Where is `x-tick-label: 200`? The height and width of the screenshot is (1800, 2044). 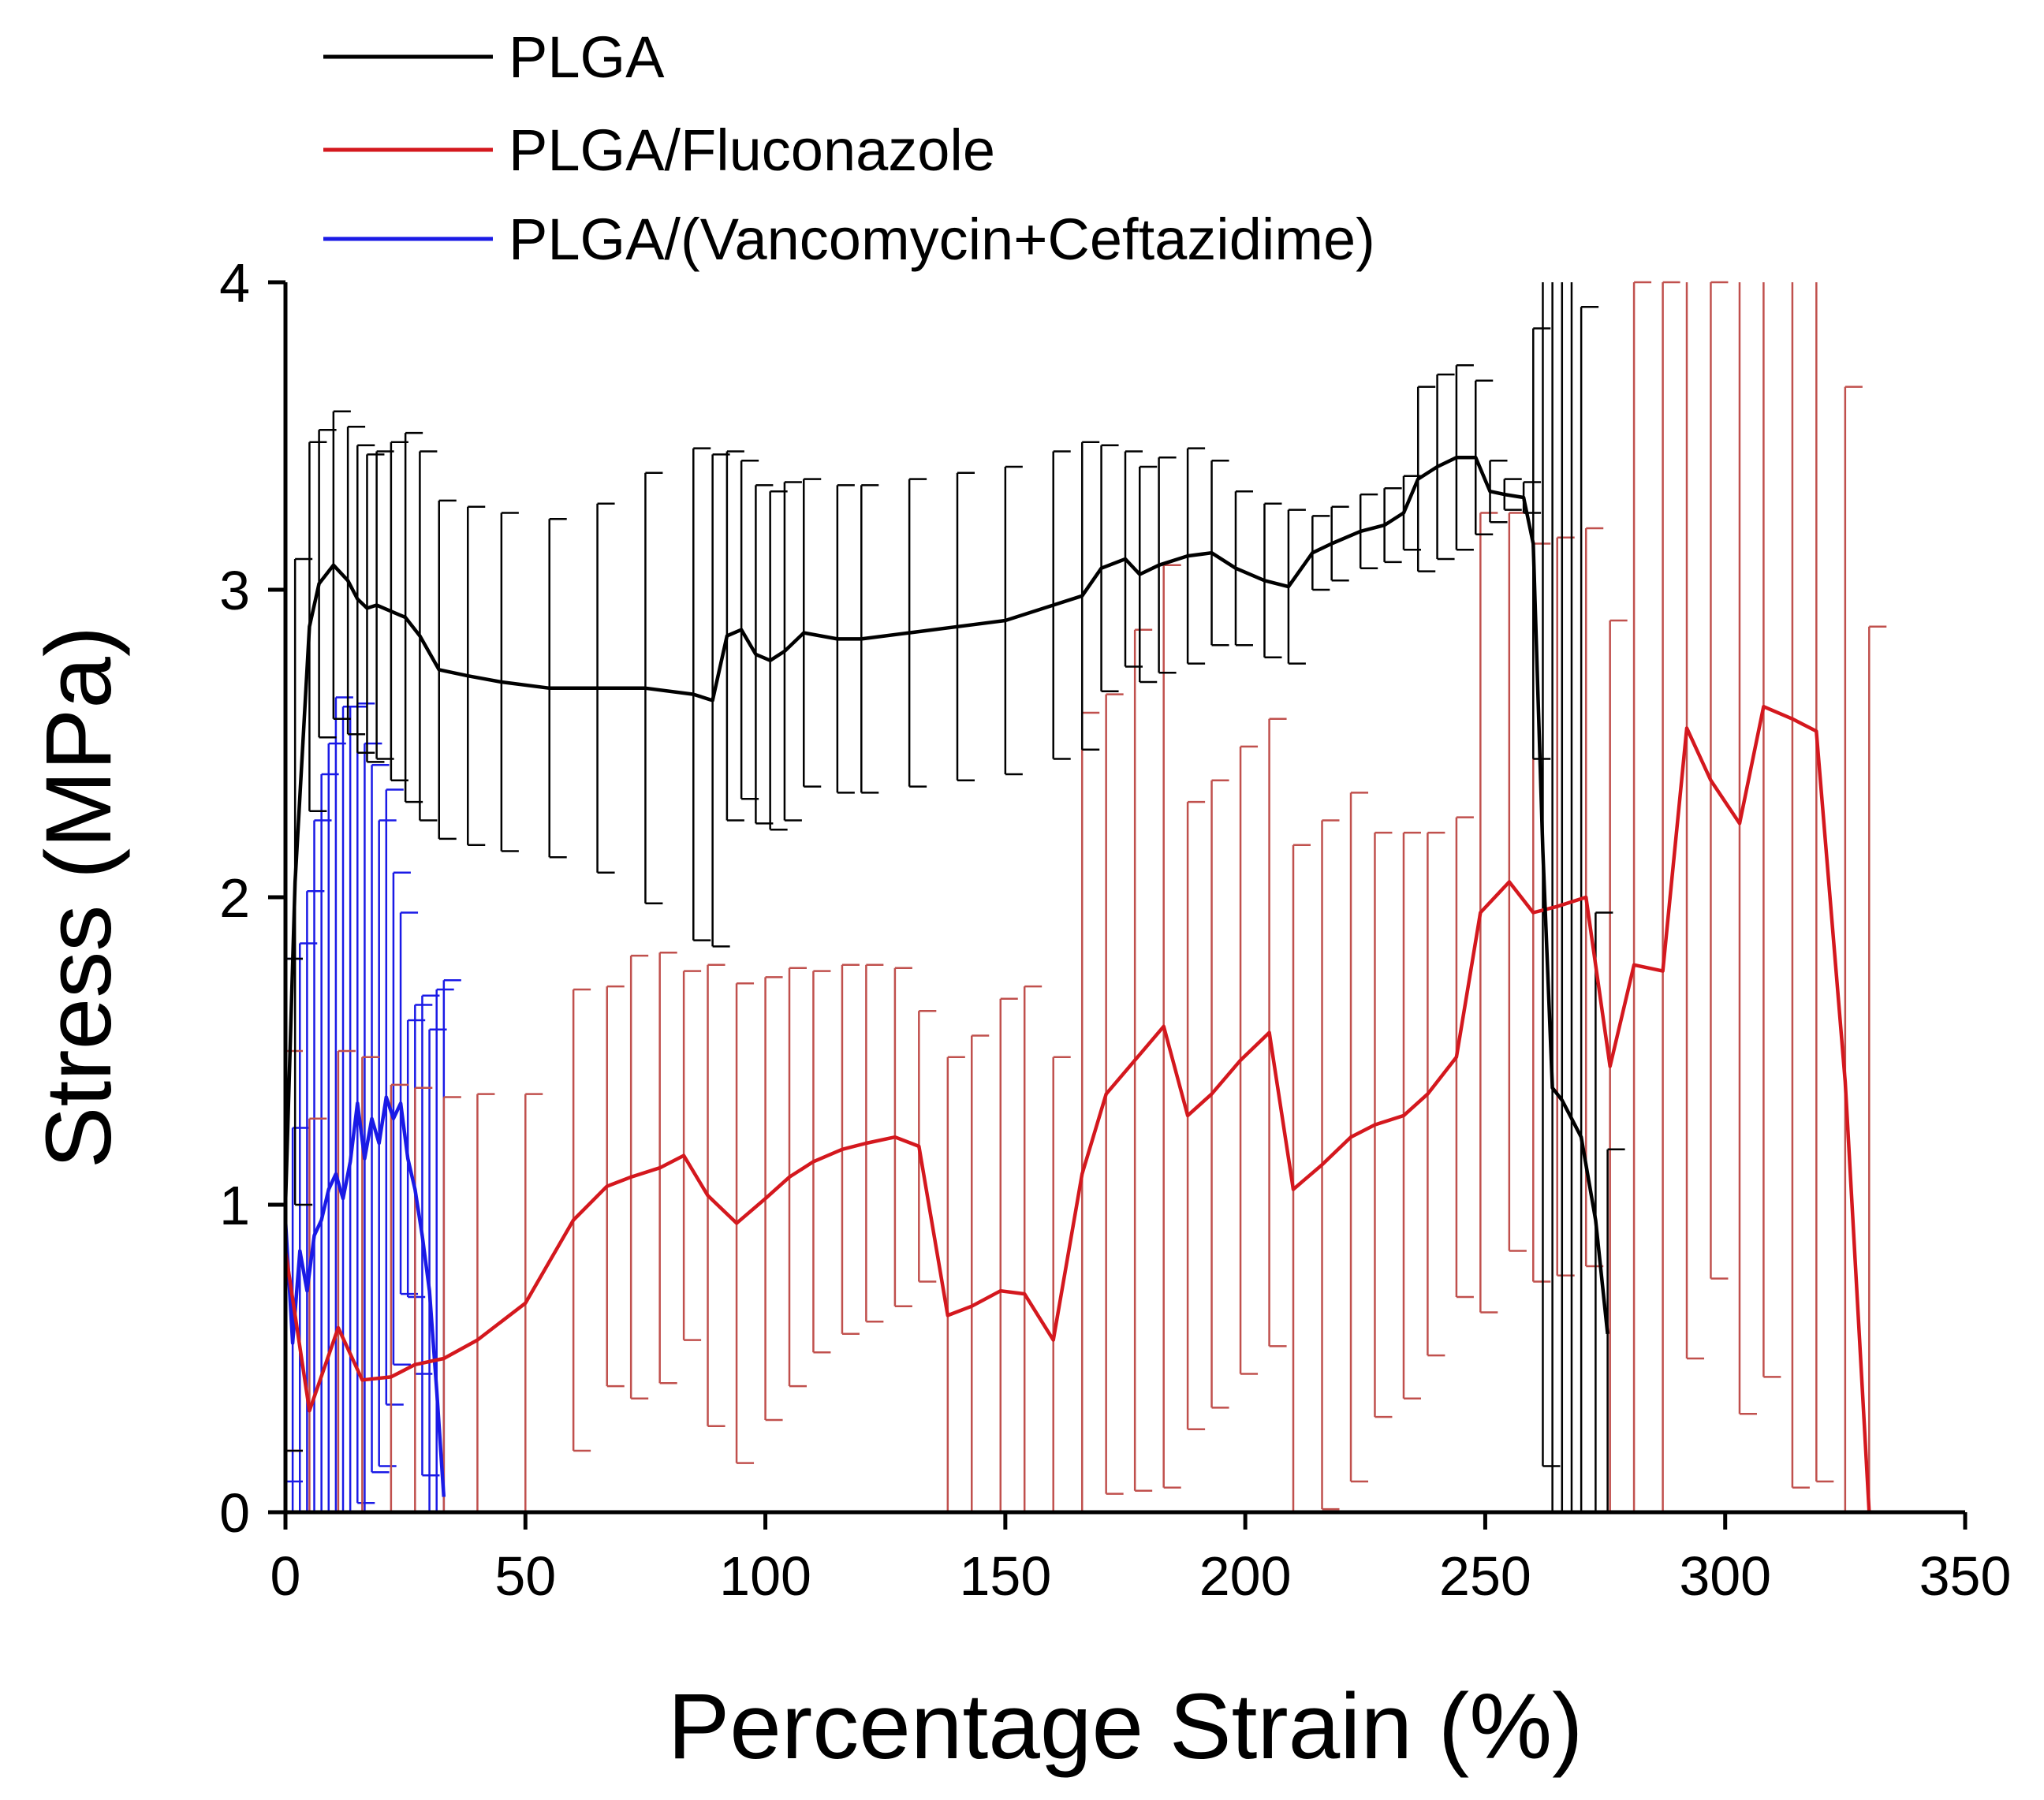 x-tick-label: 200 is located at coordinates (1245, 1576).